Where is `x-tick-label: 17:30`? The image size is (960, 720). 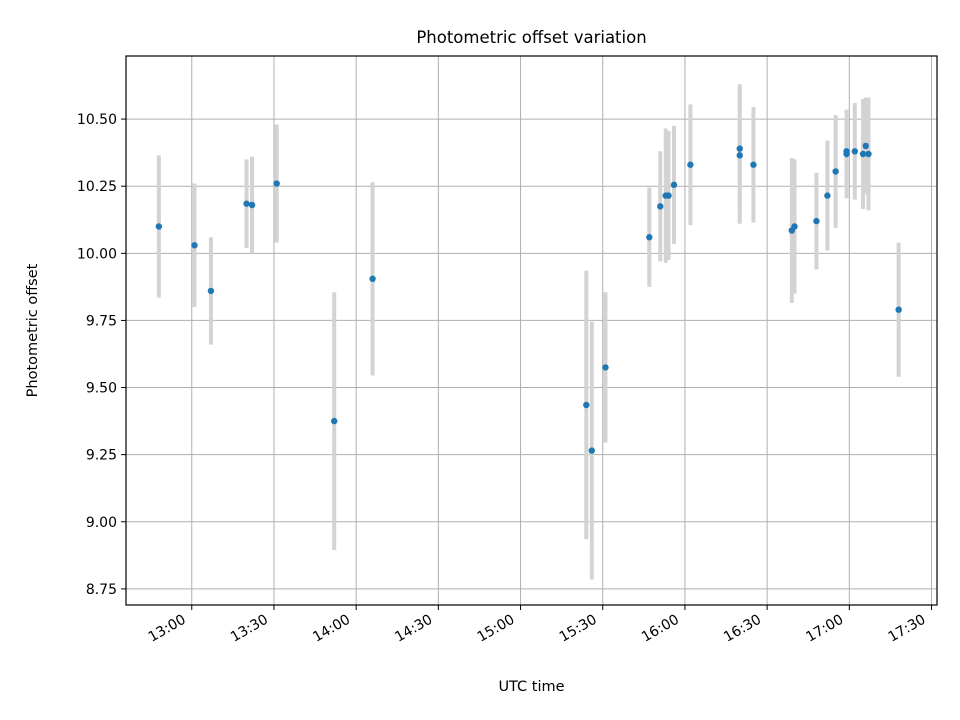
x-tick-label: 17:30 is located at coordinates (907, 629).